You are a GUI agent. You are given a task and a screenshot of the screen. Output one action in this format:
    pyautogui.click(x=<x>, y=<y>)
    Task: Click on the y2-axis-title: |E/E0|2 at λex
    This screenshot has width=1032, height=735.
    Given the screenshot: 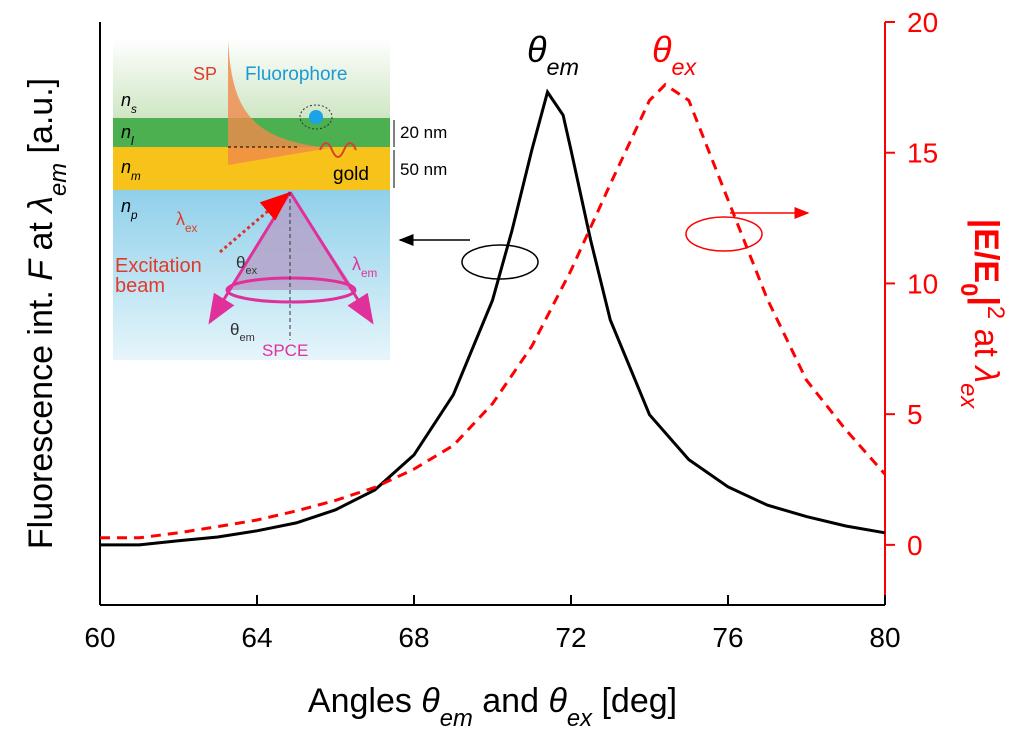 What is the action you would take?
    pyautogui.click(x=983, y=314)
    